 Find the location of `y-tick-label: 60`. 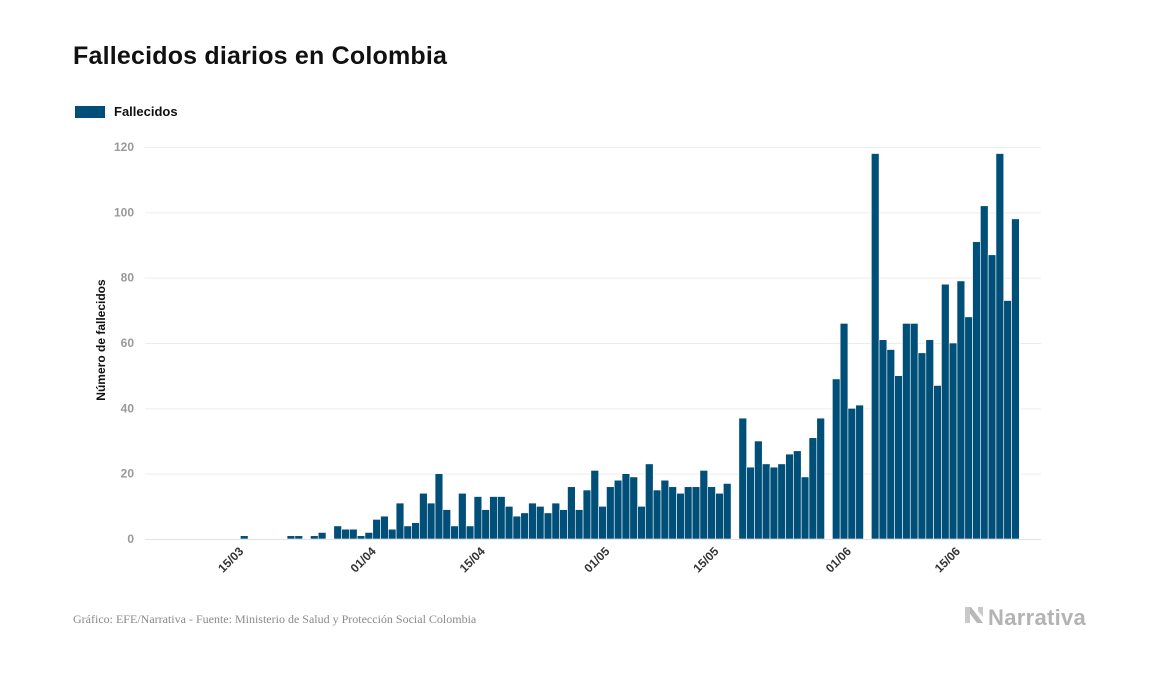

y-tick-label: 60 is located at coordinates (128, 343).